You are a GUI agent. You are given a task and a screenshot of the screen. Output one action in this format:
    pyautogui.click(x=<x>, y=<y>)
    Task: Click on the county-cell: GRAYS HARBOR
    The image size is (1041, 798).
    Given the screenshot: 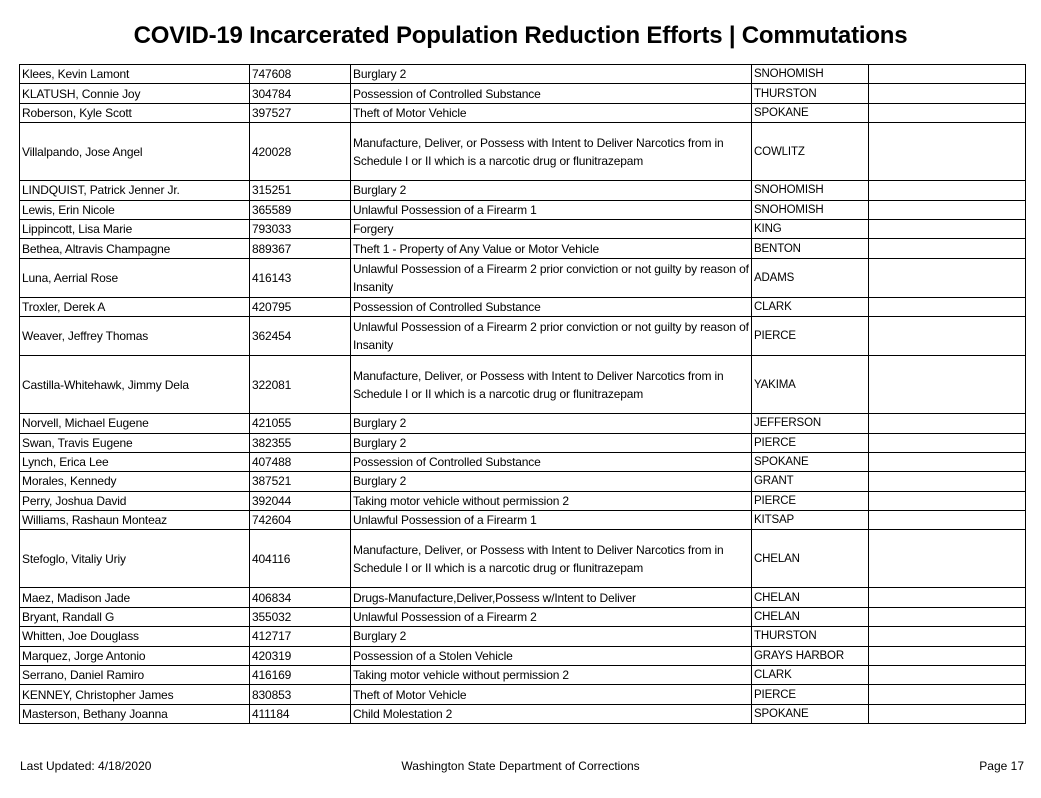 What is the action you would take?
    pyautogui.click(x=810, y=656)
    